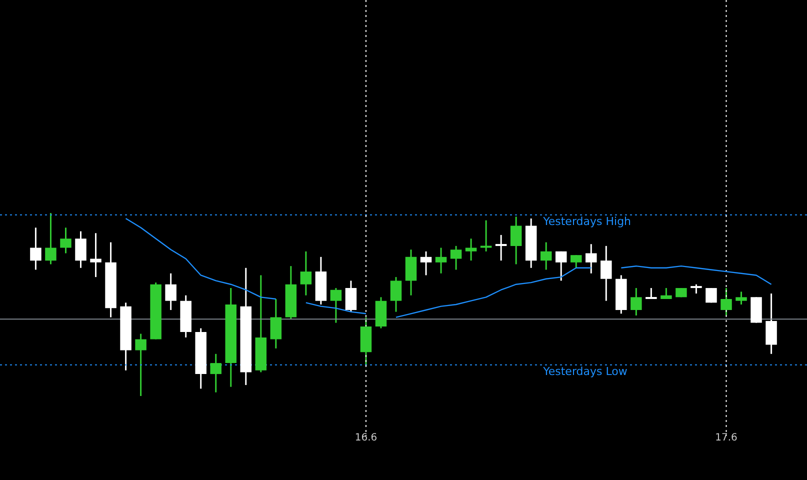 The height and width of the screenshot is (480, 807). I want to click on x-tick-label: 17.6, so click(726, 438).